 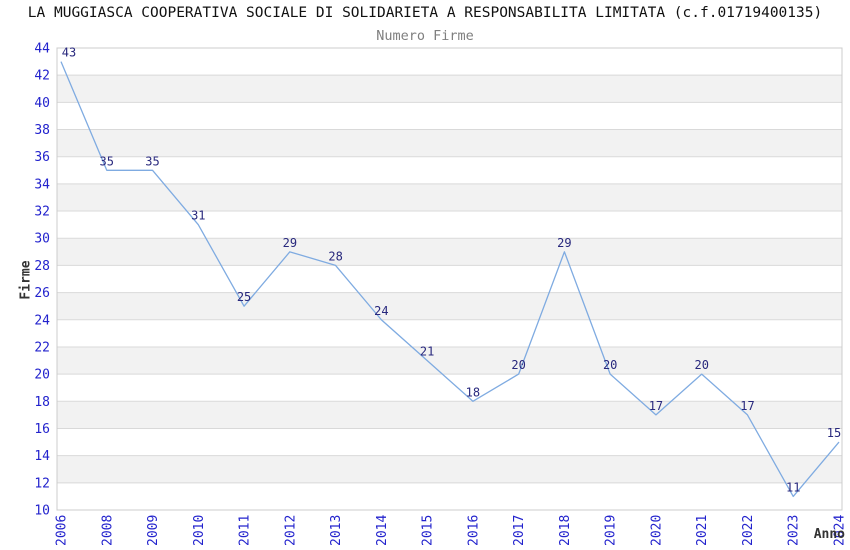 I want to click on y-tick-label: 14, so click(x=42, y=456).